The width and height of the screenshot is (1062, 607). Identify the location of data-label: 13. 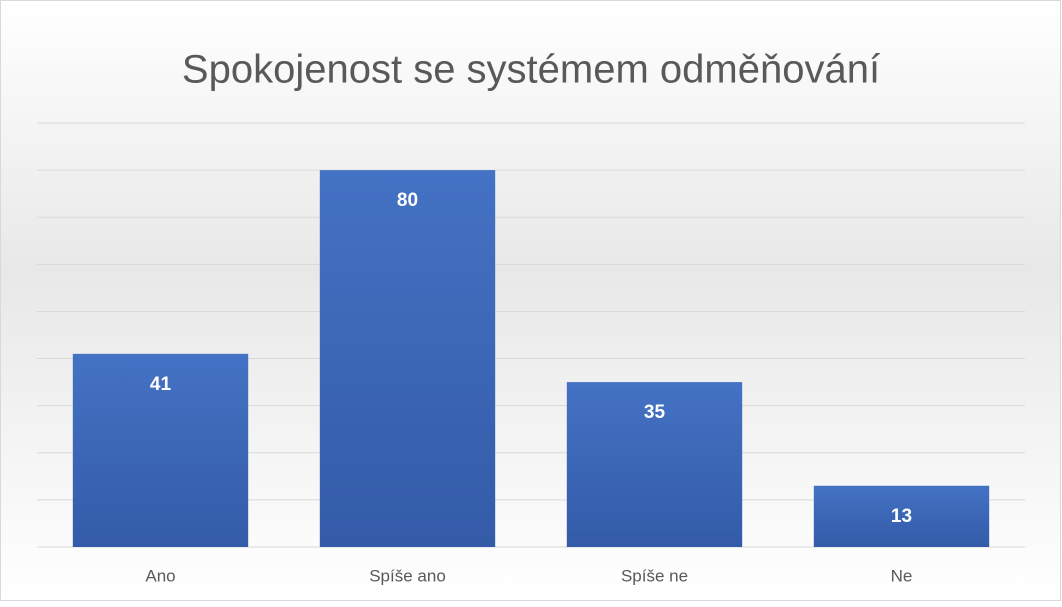
(901, 516).